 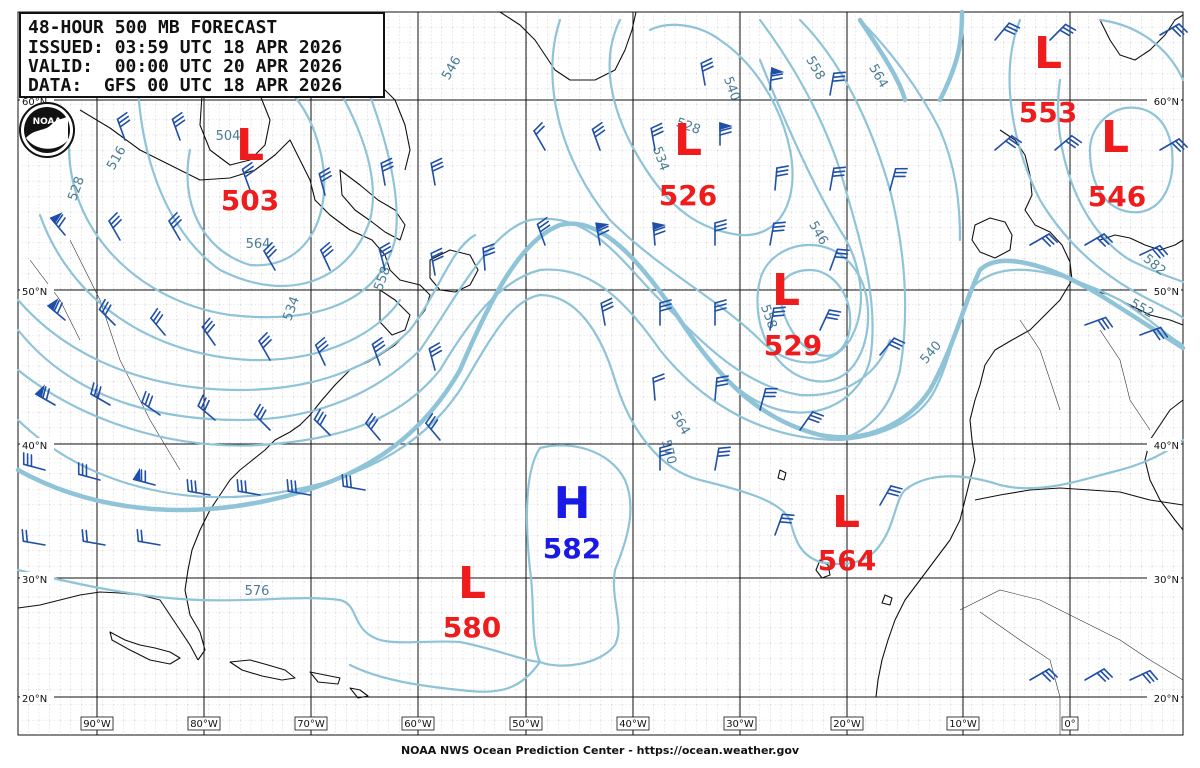 I want to click on longitude-labels: 90°W 80°W 70°W 60°W 50°W 40°W 30°W 20°W 10°W 0°, so click(x=579, y=723).